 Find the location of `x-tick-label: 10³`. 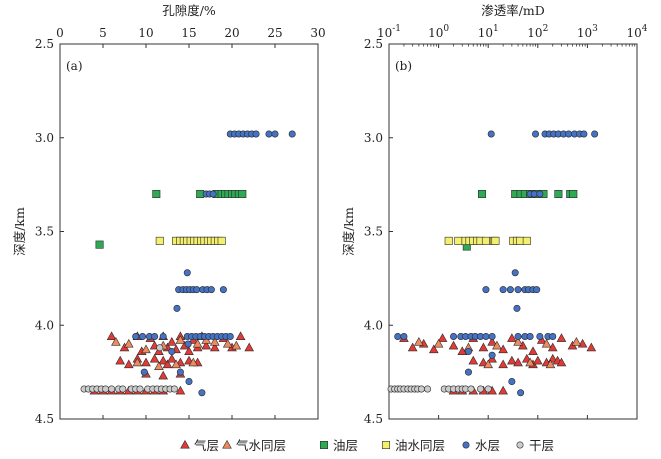

x-tick-label: 10³ is located at coordinates (587, 32).